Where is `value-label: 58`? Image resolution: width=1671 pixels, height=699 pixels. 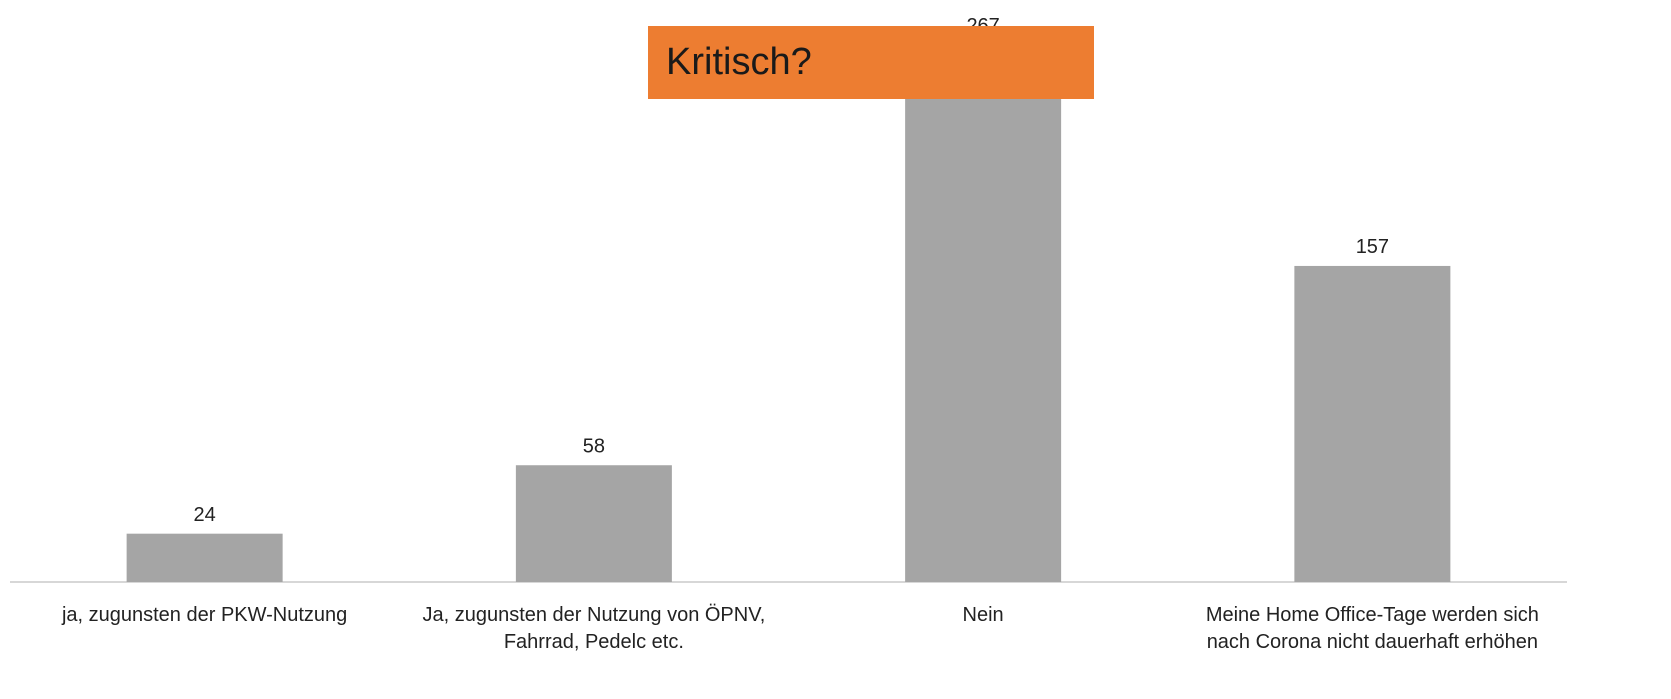
value-label: 58 is located at coordinates (594, 447).